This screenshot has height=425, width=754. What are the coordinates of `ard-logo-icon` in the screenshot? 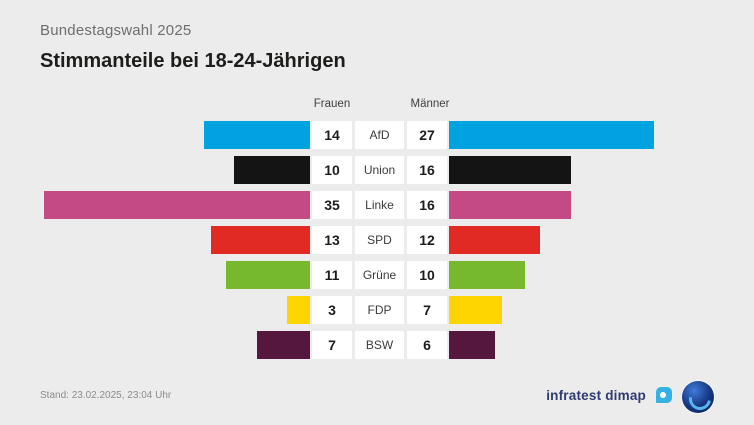 It's located at (698, 397).